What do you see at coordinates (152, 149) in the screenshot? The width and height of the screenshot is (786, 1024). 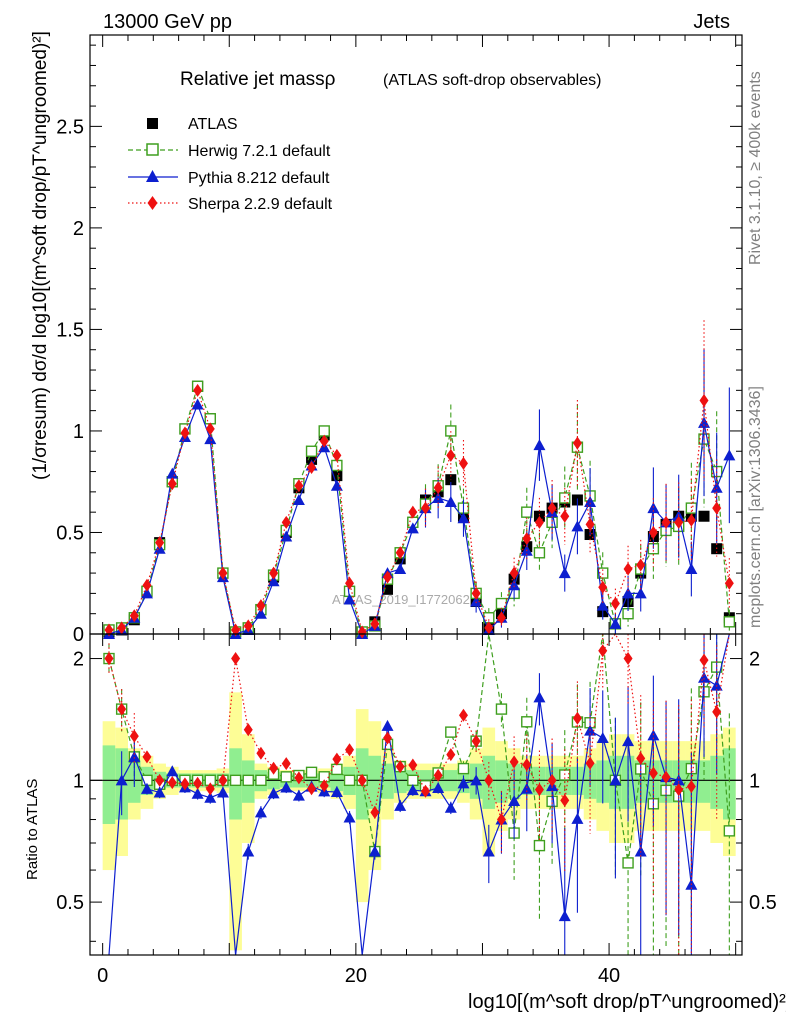 I see `legend-marker-herwig` at bounding box center [152, 149].